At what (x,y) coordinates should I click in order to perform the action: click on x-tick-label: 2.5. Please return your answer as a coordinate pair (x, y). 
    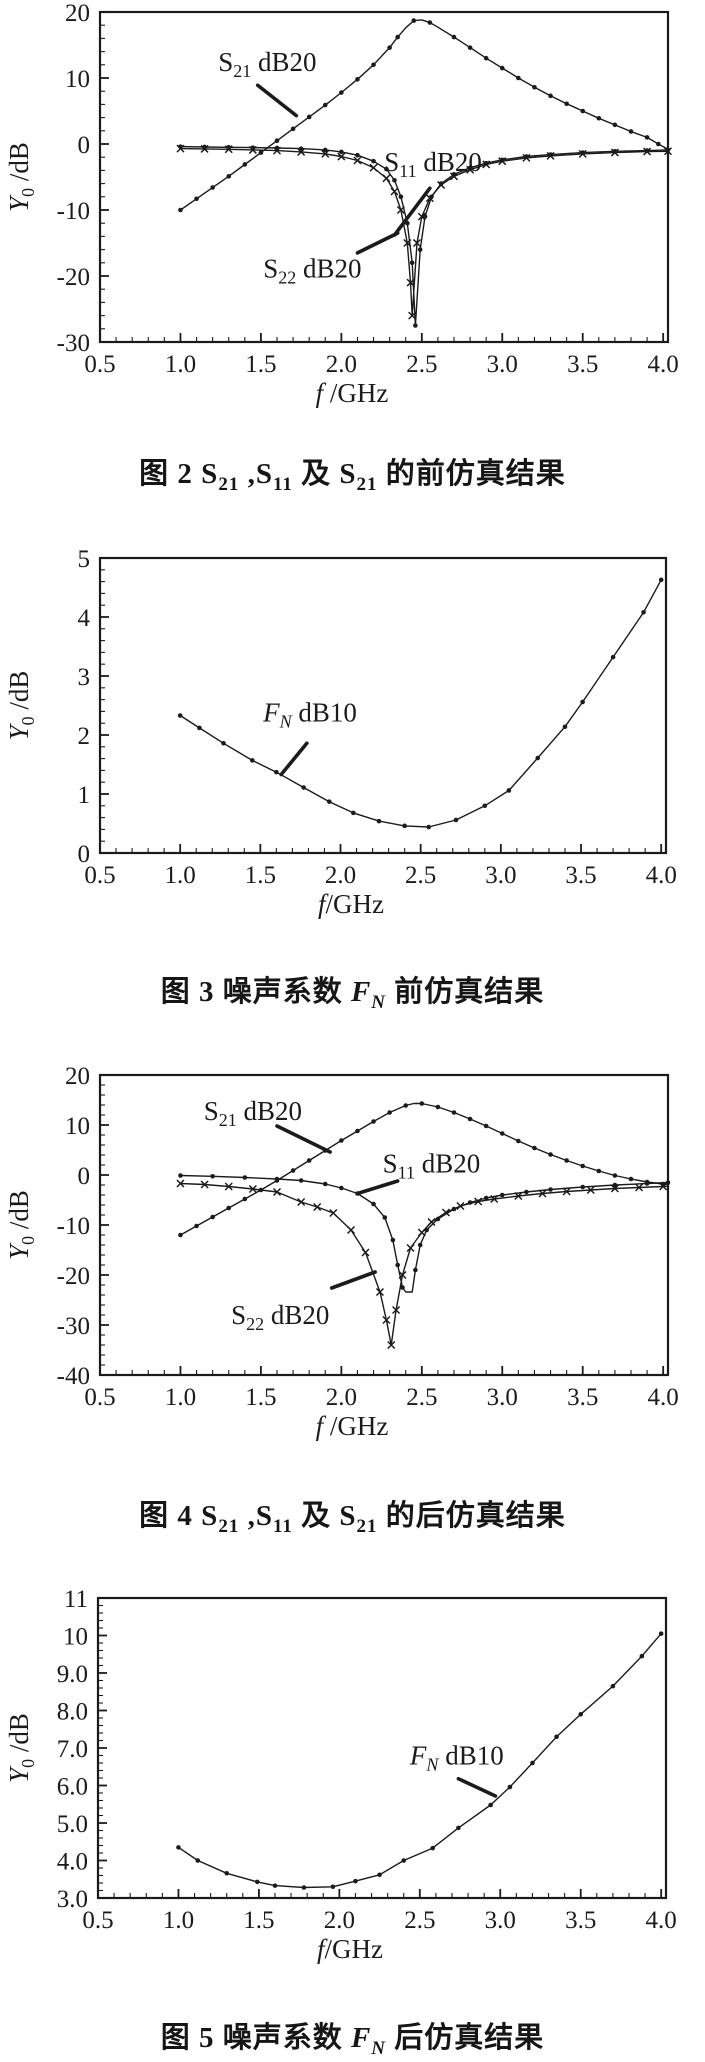
    Looking at the image, I should click on (420, 875).